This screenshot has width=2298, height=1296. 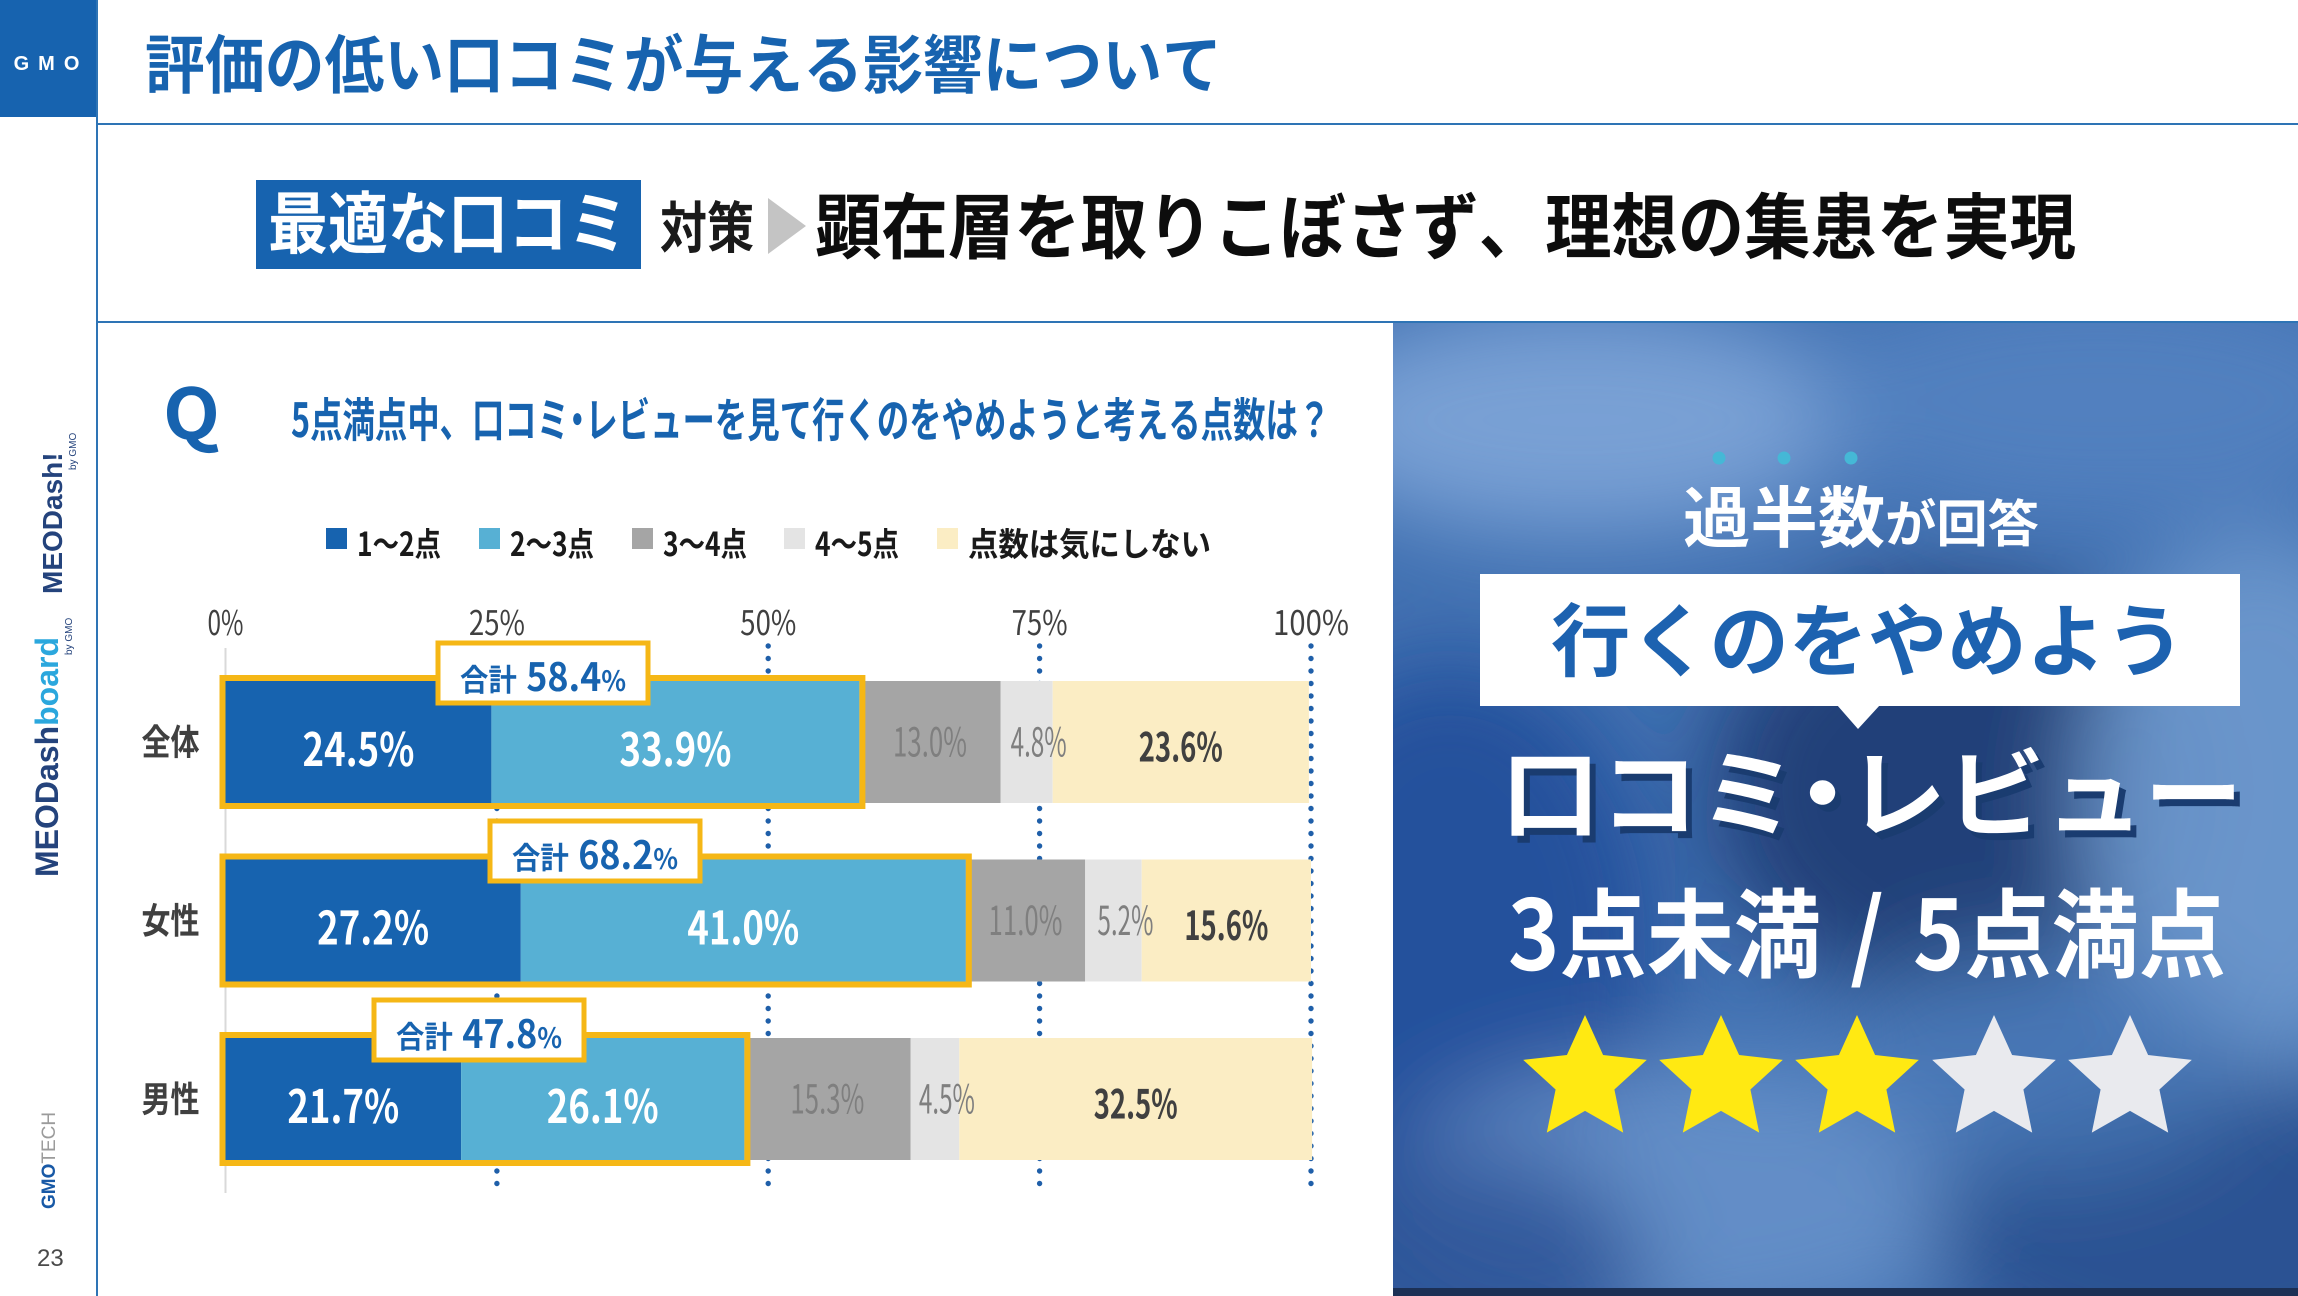 I want to click on svg-text: MEODash!, so click(x=52, y=523).